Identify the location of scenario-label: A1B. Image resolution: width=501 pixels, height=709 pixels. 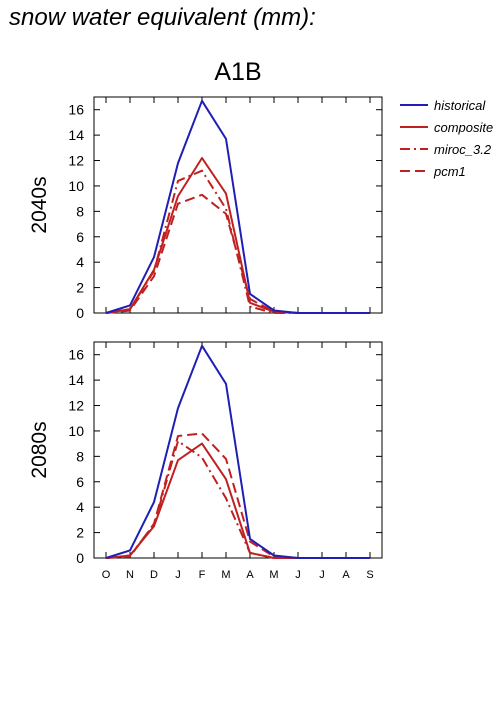
(237, 72).